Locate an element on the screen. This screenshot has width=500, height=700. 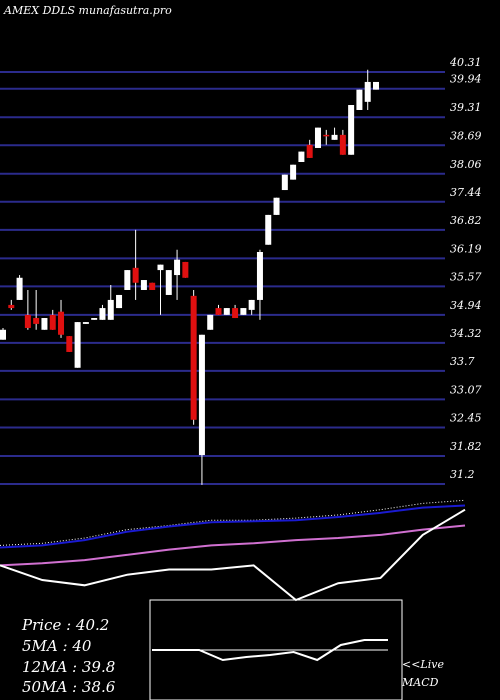
y-tick-label: 36.82 is located at coordinates (466, 220).